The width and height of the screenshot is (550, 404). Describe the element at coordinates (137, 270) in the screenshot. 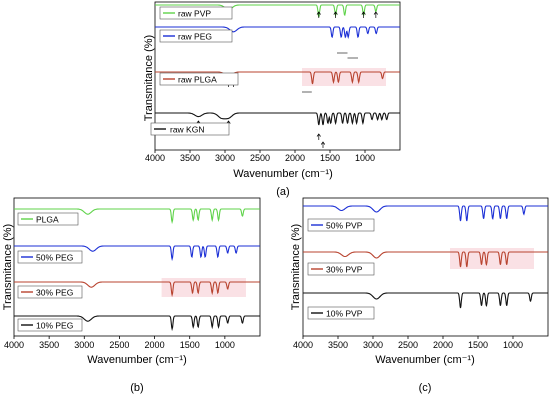

I see `panel-b-plot-area` at that location.